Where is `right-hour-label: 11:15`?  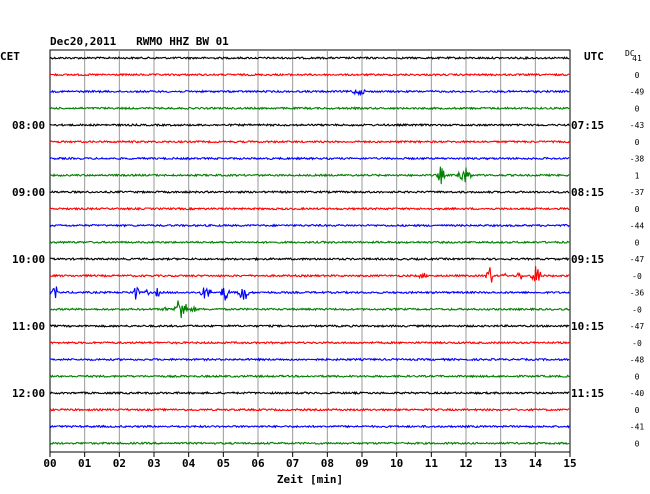 right-hour-label: 11:15 is located at coordinates (587, 393).